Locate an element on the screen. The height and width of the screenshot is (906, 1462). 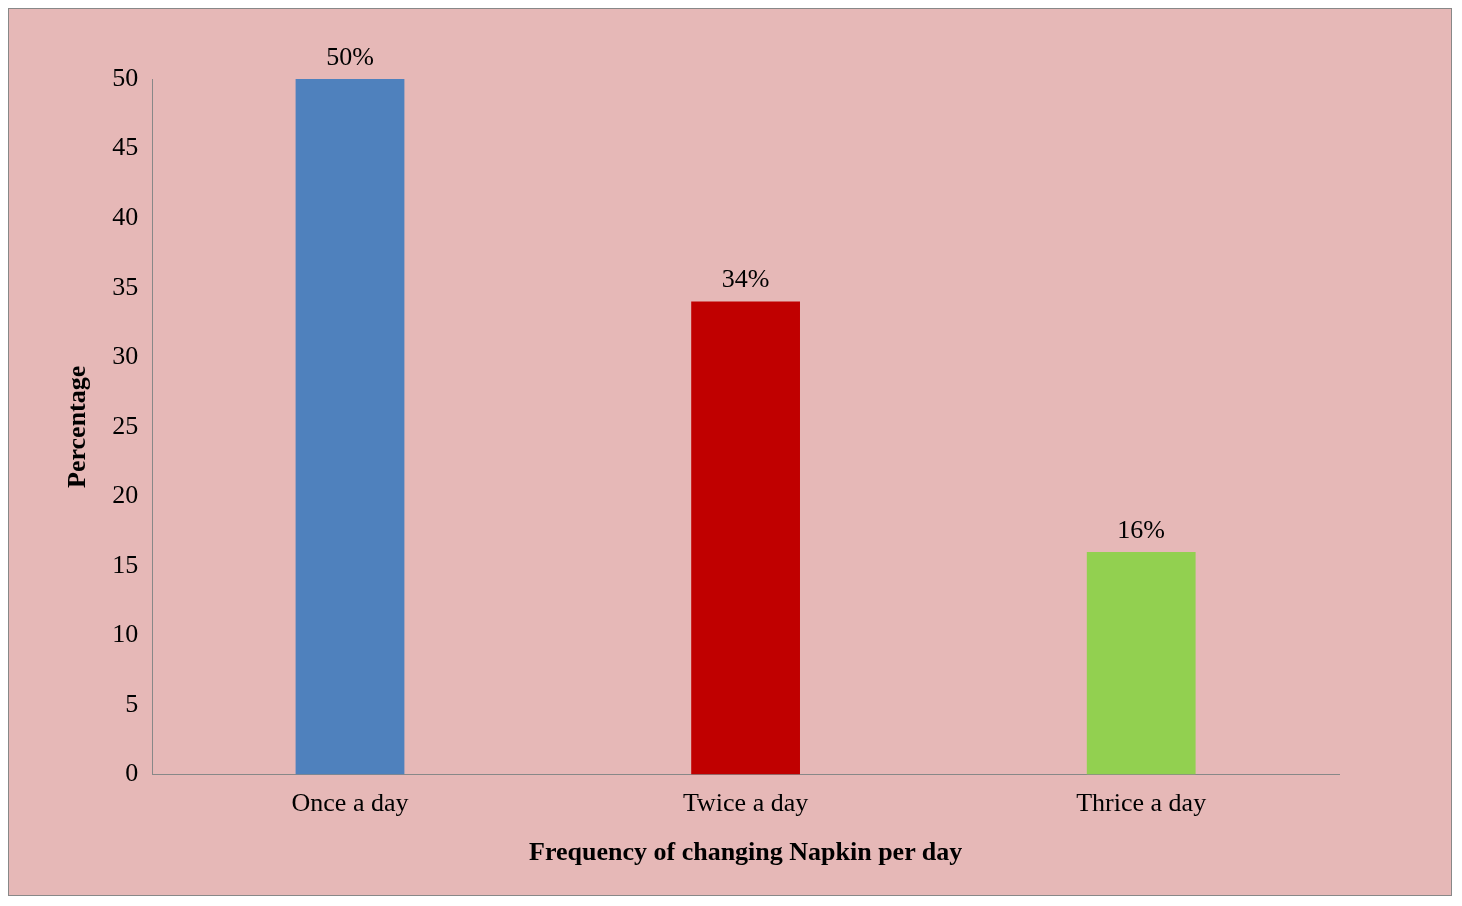
x-axis-title: Frequency of changing Napkin per day is located at coordinates (746, 852).